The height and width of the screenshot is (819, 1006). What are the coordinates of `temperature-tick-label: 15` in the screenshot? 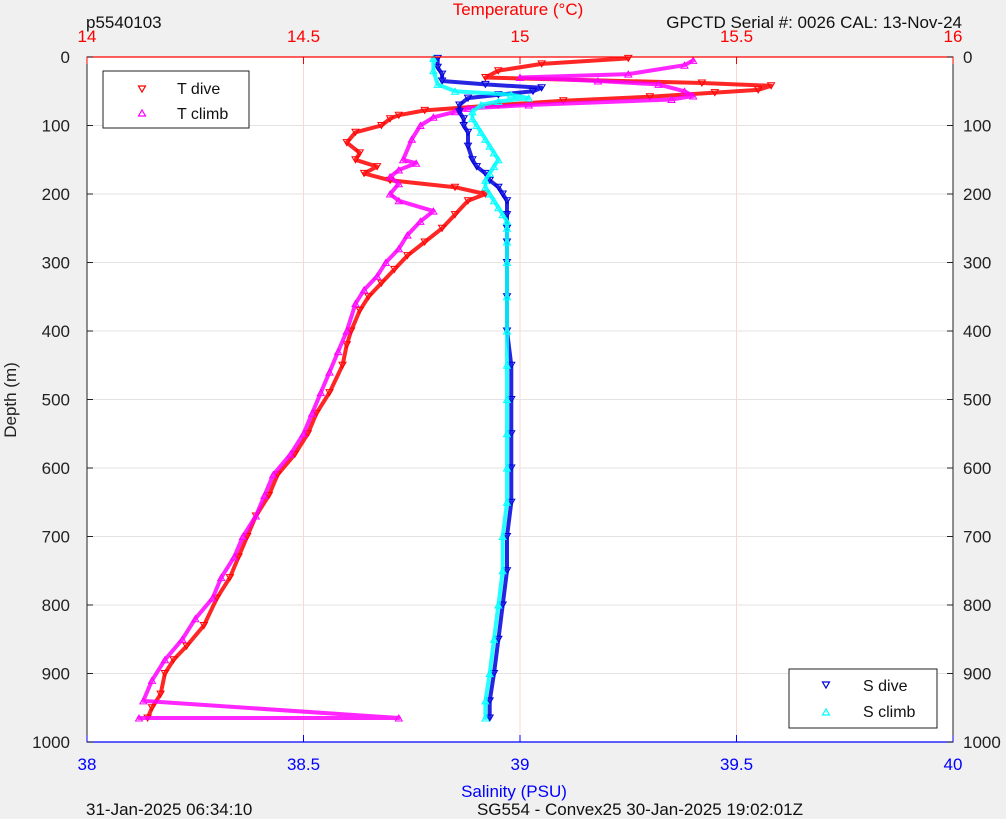 It's located at (520, 36).